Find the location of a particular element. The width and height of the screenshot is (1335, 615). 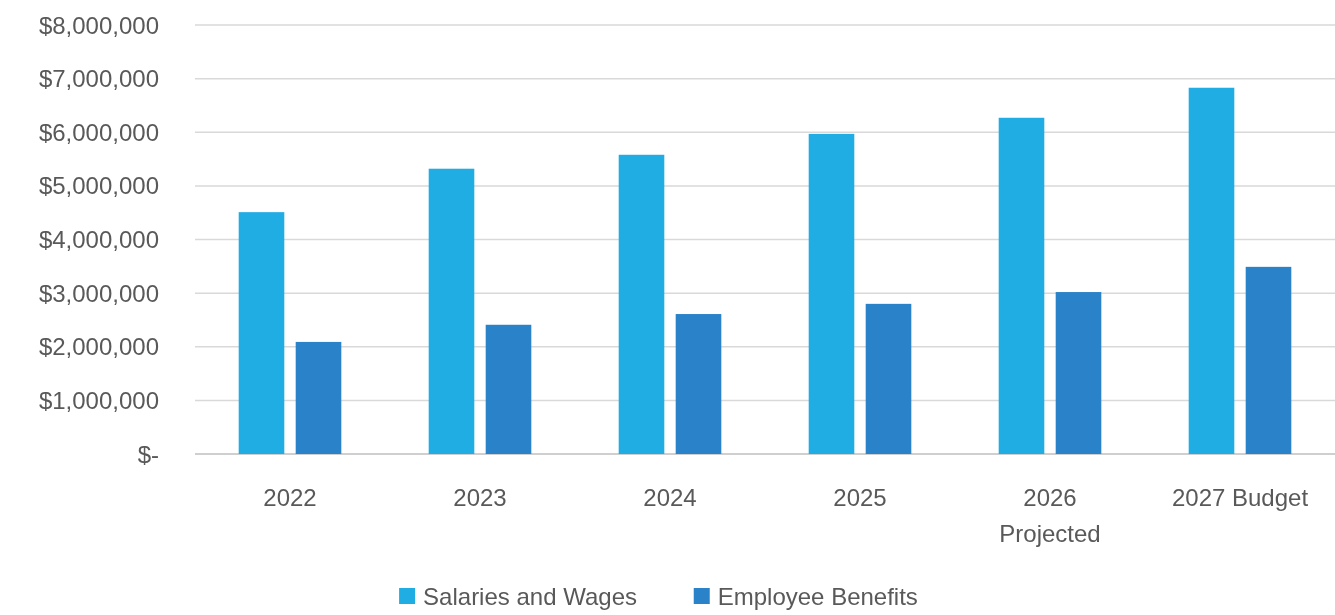

legend-label: Employee Benefits is located at coordinates (817, 596).